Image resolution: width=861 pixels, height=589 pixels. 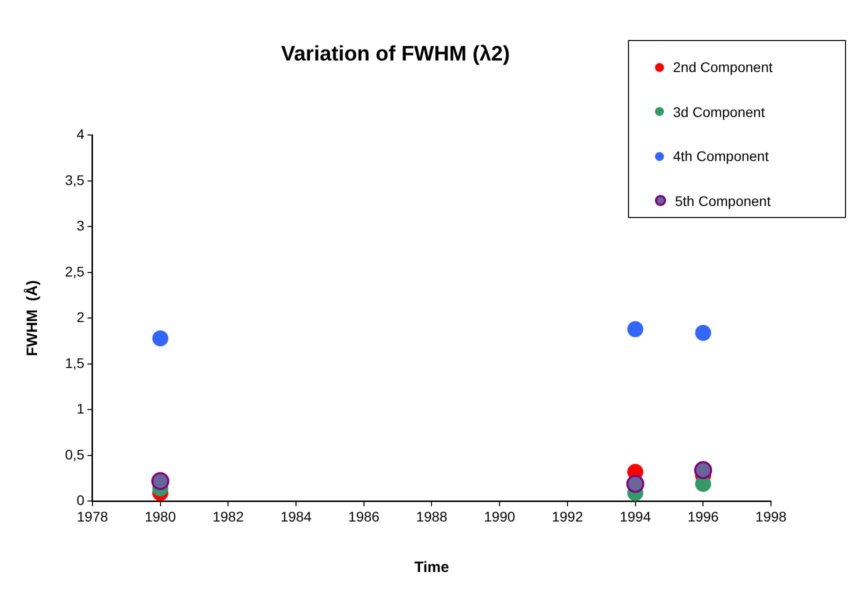 What do you see at coordinates (364, 516) in the screenshot?
I see `x-tick-label: 1986` at bounding box center [364, 516].